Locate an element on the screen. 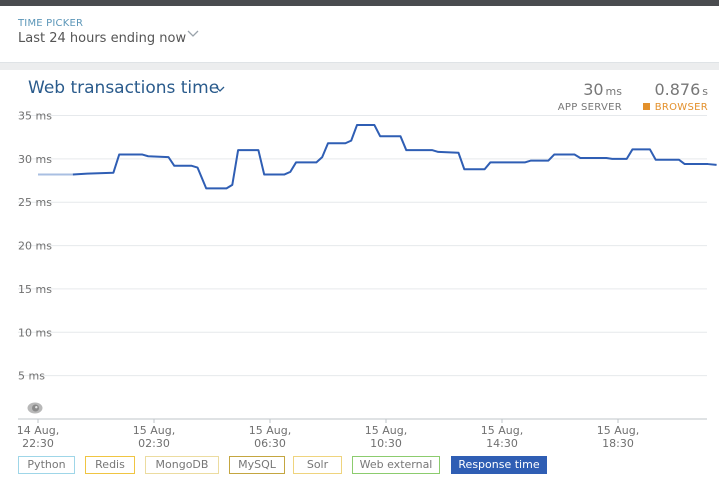  app-server-metric: 30 ms APP SERVER is located at coordinates (590, 96).